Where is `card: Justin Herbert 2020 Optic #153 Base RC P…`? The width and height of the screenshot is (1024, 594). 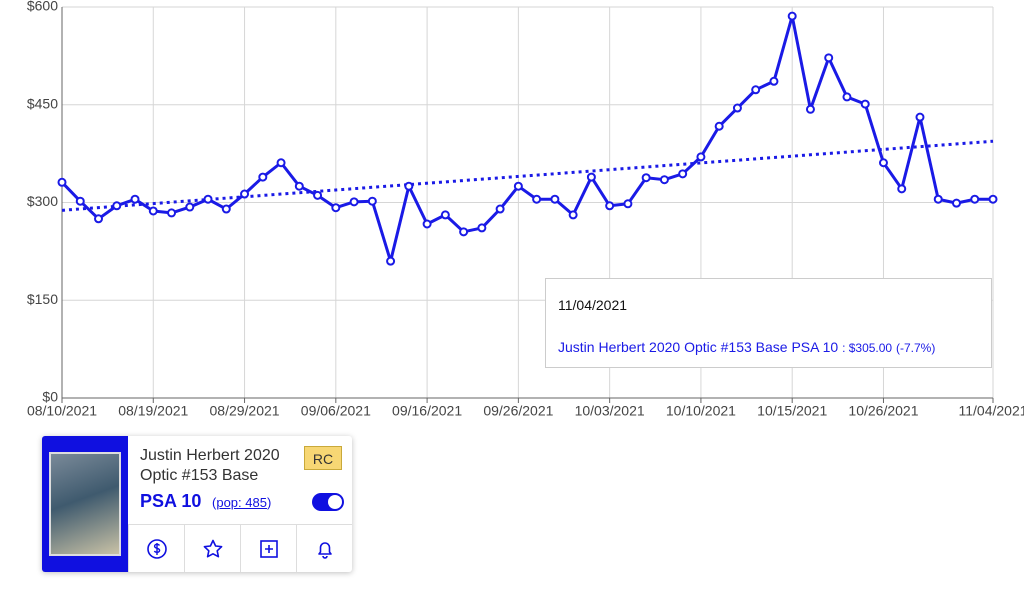
card: Justin Herbert 2020 Optic #153 Base RC P… is located at coordinates (197, 504).